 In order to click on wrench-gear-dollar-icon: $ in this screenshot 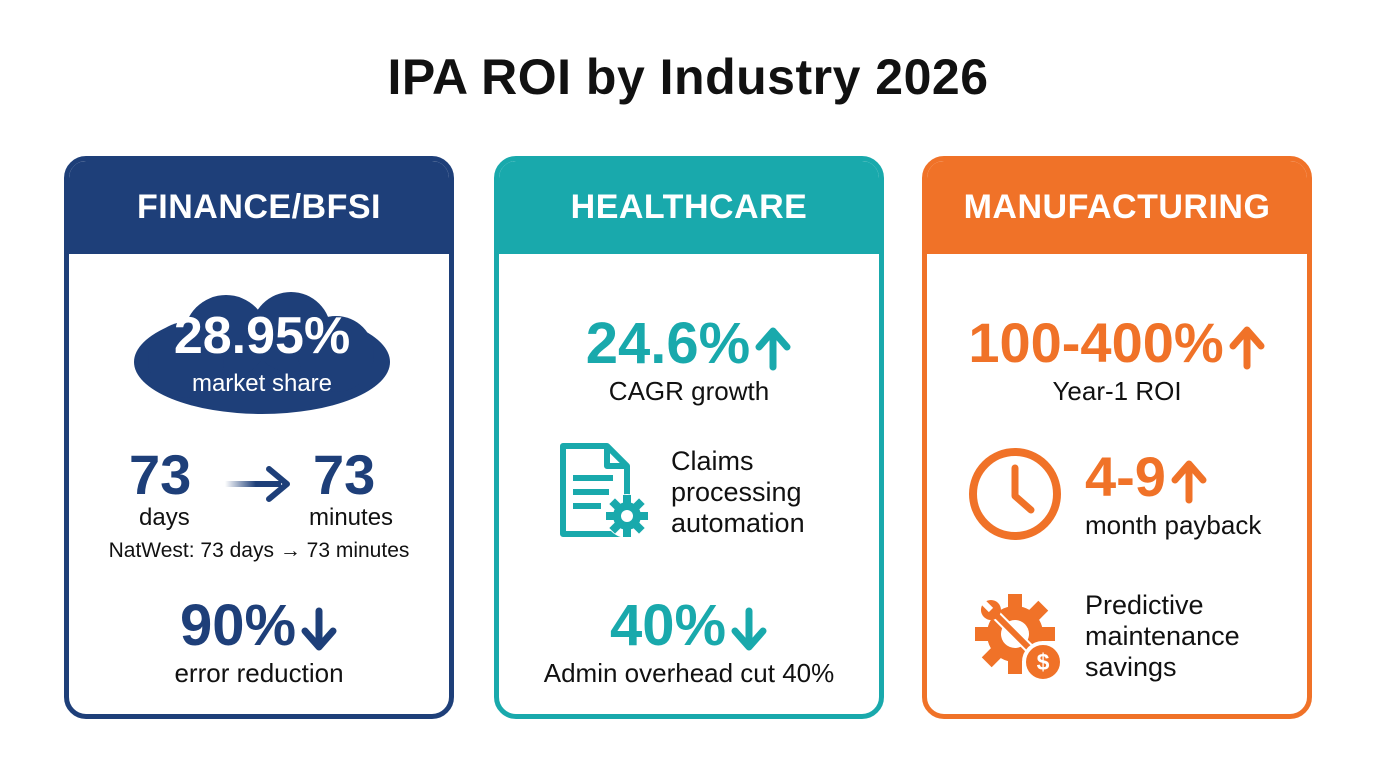, I will do `click(1019, 638)`.